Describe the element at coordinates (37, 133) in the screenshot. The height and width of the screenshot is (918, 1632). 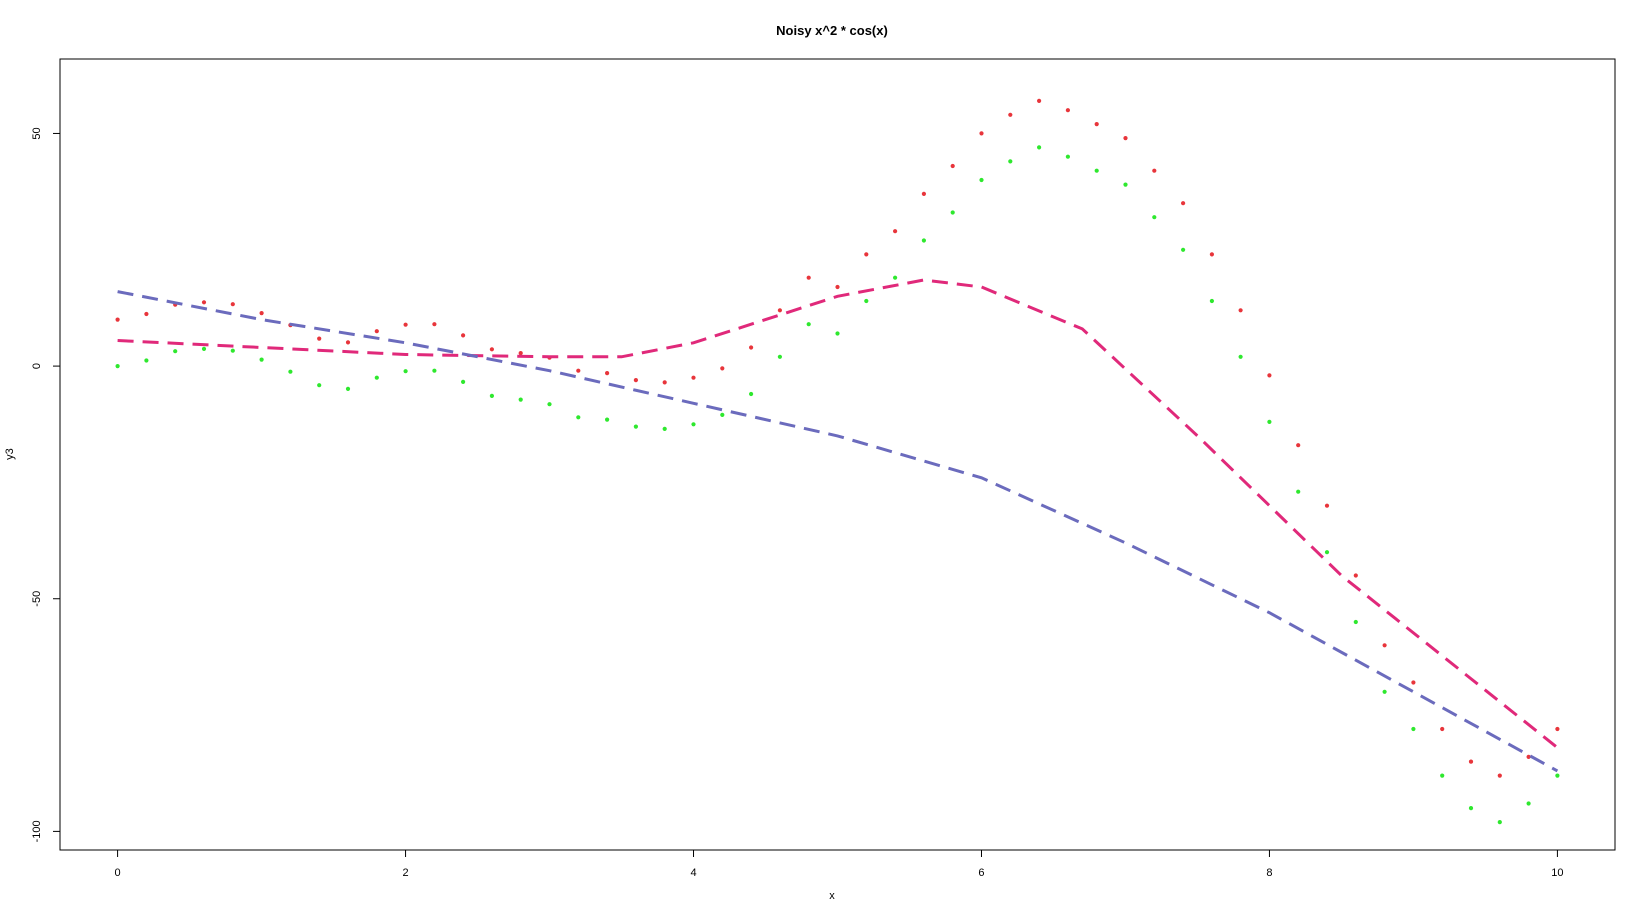
I see `y-tick-label: 50` at that location.